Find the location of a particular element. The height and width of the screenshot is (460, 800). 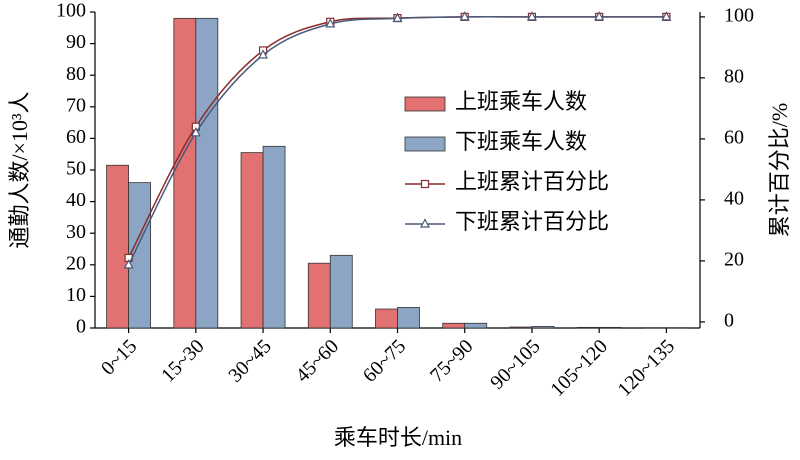

x-tick-label: 60~75 is located at coordinates (384, 360).